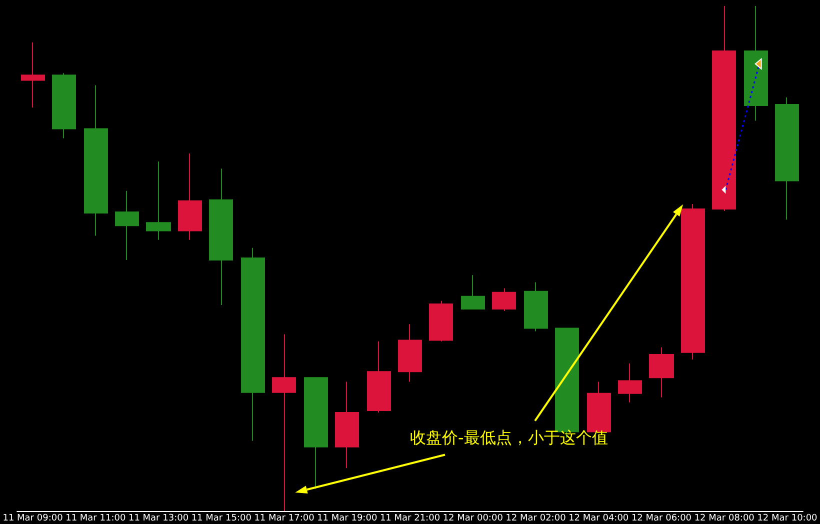 The height and width of the screenshot is (524, 820). What do you see at coordinates (410, 519) in the screenshot?
I see `x-tick-label: 11 Mar 21:00` at bounding box center [410, 519].